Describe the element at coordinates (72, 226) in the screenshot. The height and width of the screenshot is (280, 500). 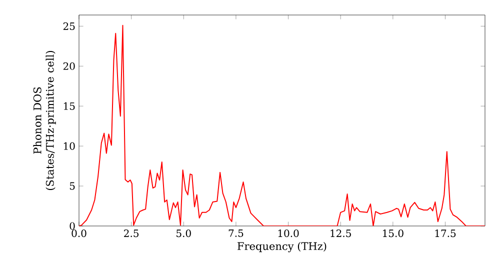
I see `y-tick-label: 0` at that location.